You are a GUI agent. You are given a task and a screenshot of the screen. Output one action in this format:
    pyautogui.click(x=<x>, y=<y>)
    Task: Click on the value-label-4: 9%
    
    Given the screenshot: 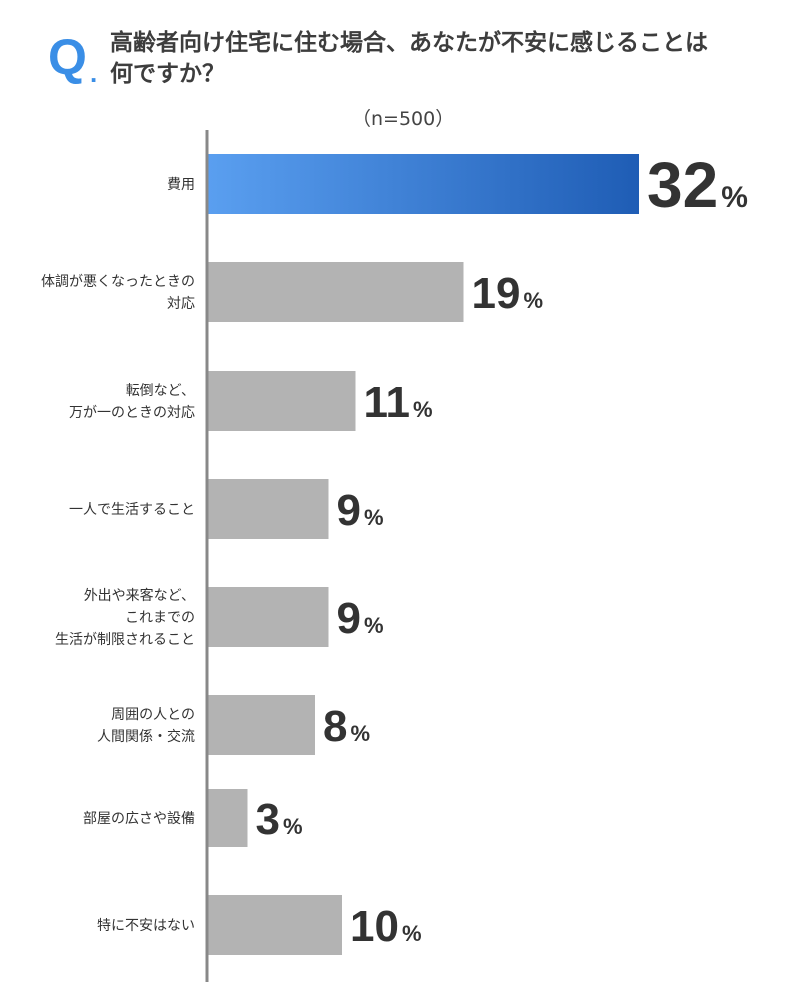 What is the action you would take?
    pyautogui.click(x=360, y=618)
    